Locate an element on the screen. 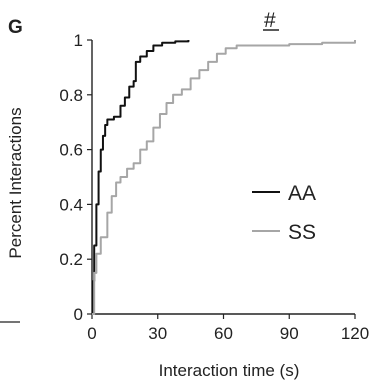 The height and width of the screenshot is (388, 379). y-axis-title: Percent Interactions is located at coordinates (15, 182).